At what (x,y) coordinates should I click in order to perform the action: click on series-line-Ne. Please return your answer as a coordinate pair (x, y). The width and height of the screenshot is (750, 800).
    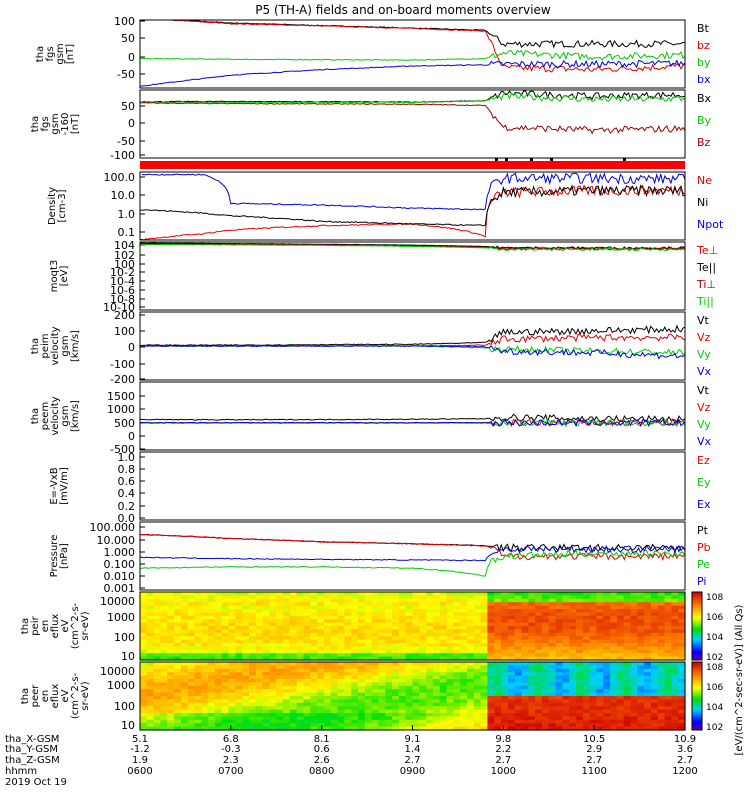
    Looking at the image, I should click on (412, 212).